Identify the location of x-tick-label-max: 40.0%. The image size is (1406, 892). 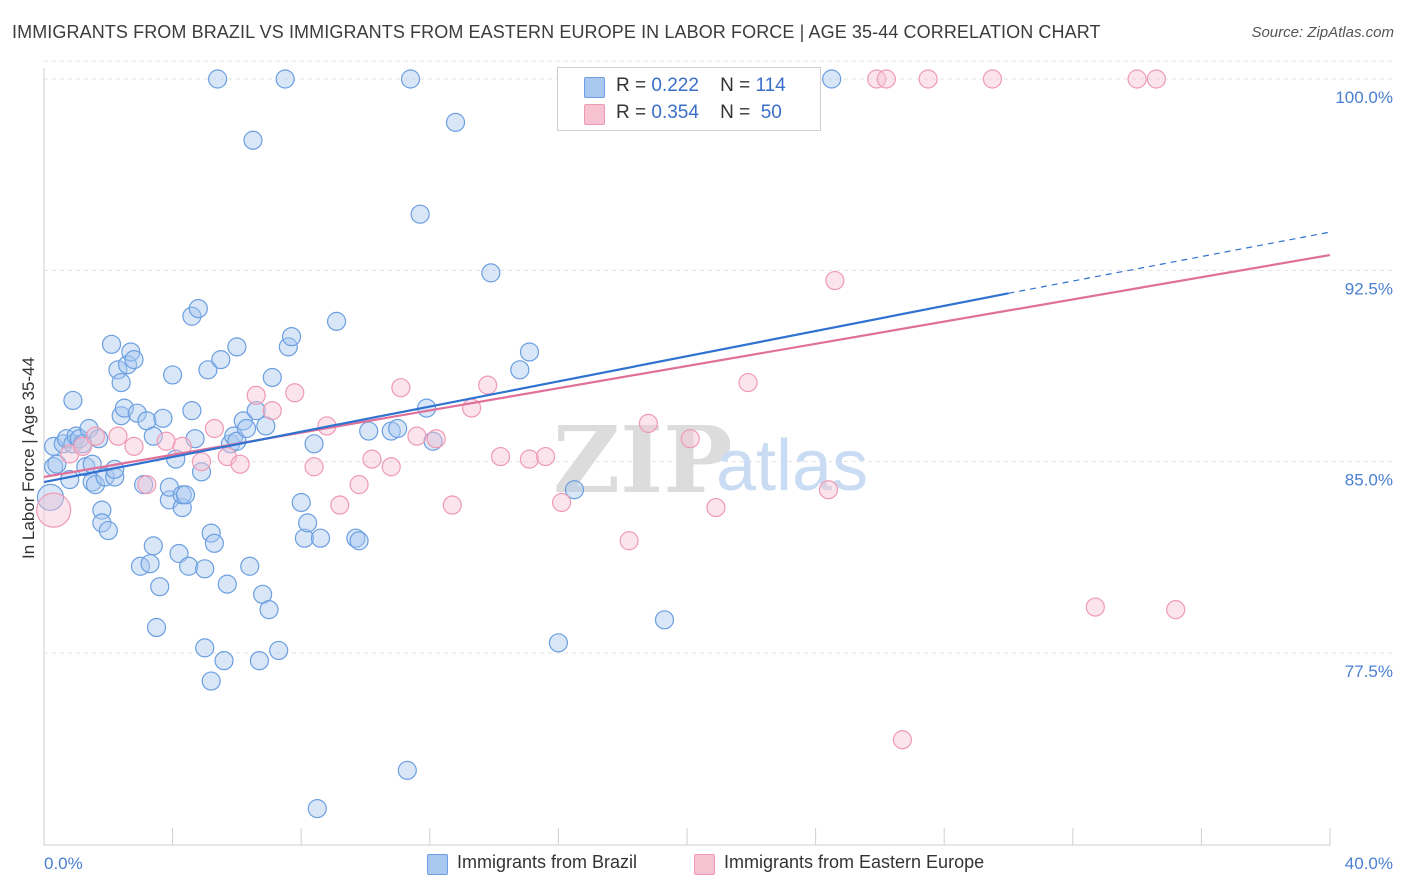
(1369, 863).